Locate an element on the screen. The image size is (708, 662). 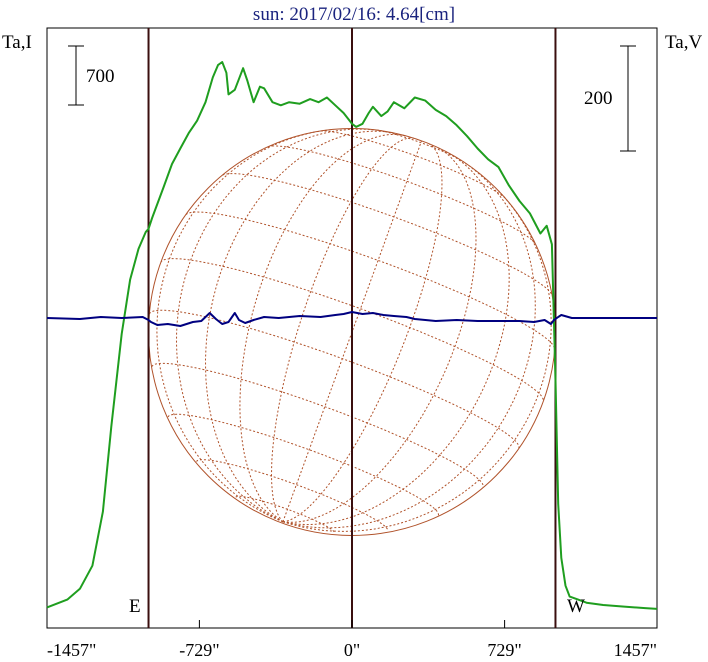
chart-title: sun: 2017/02/16: 4.64[cm] is located at coordinates (354, 14).